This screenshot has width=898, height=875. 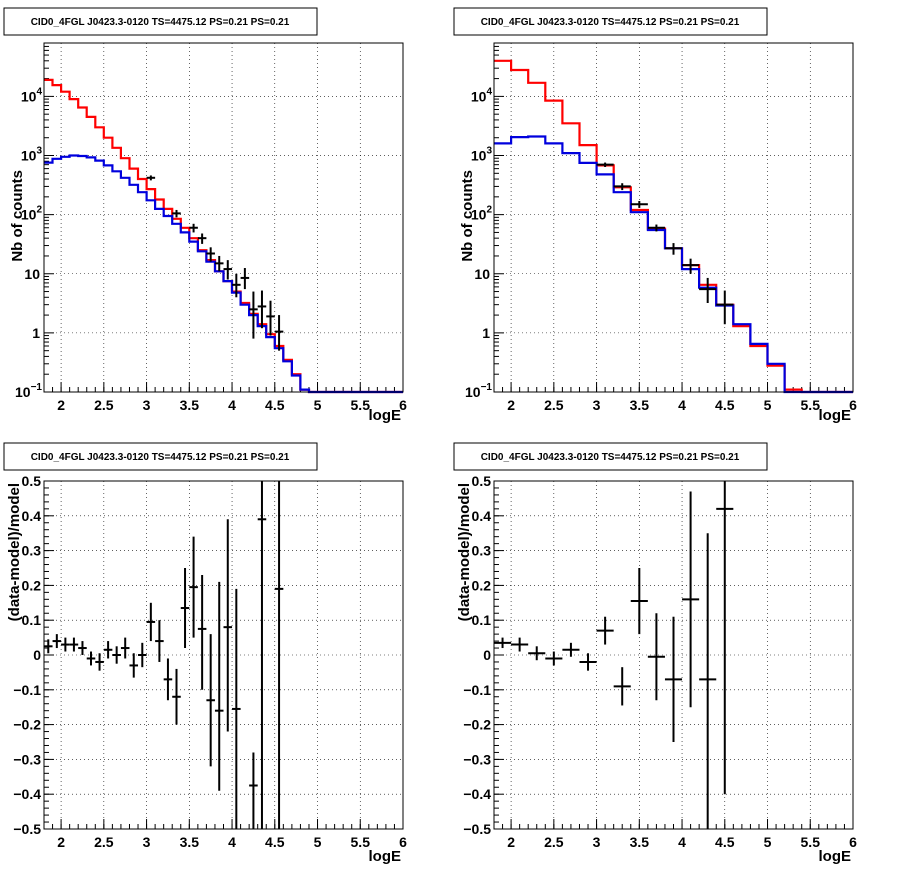 I want to click on x-axis-title: logE, so click(x=835, y=856).